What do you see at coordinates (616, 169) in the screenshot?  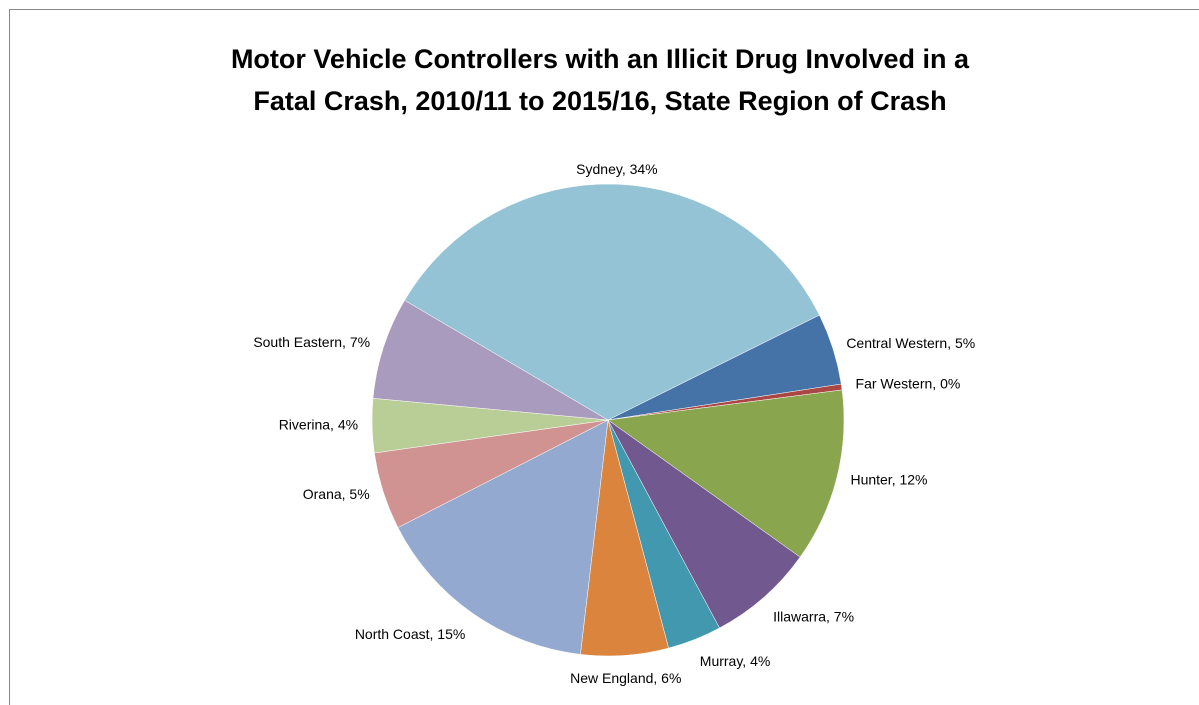 I see `data-label: Sydney, 34%` at bounding box center [616, 169].